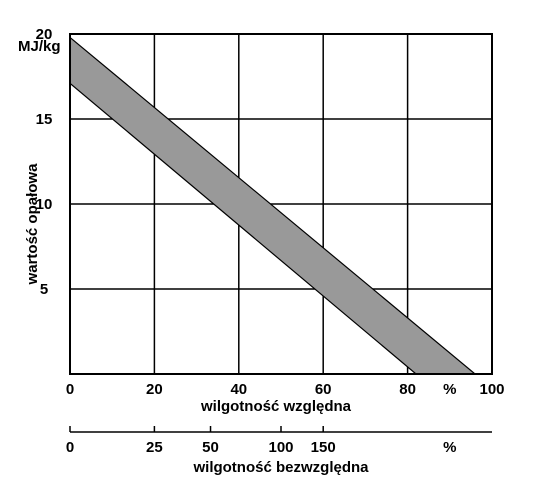 This screenshot has width=552, height=494. What do you see at coordinates (238, 389) in the screenshot?
I see `x-tick-label: 40` at bounding box center [238, 389].